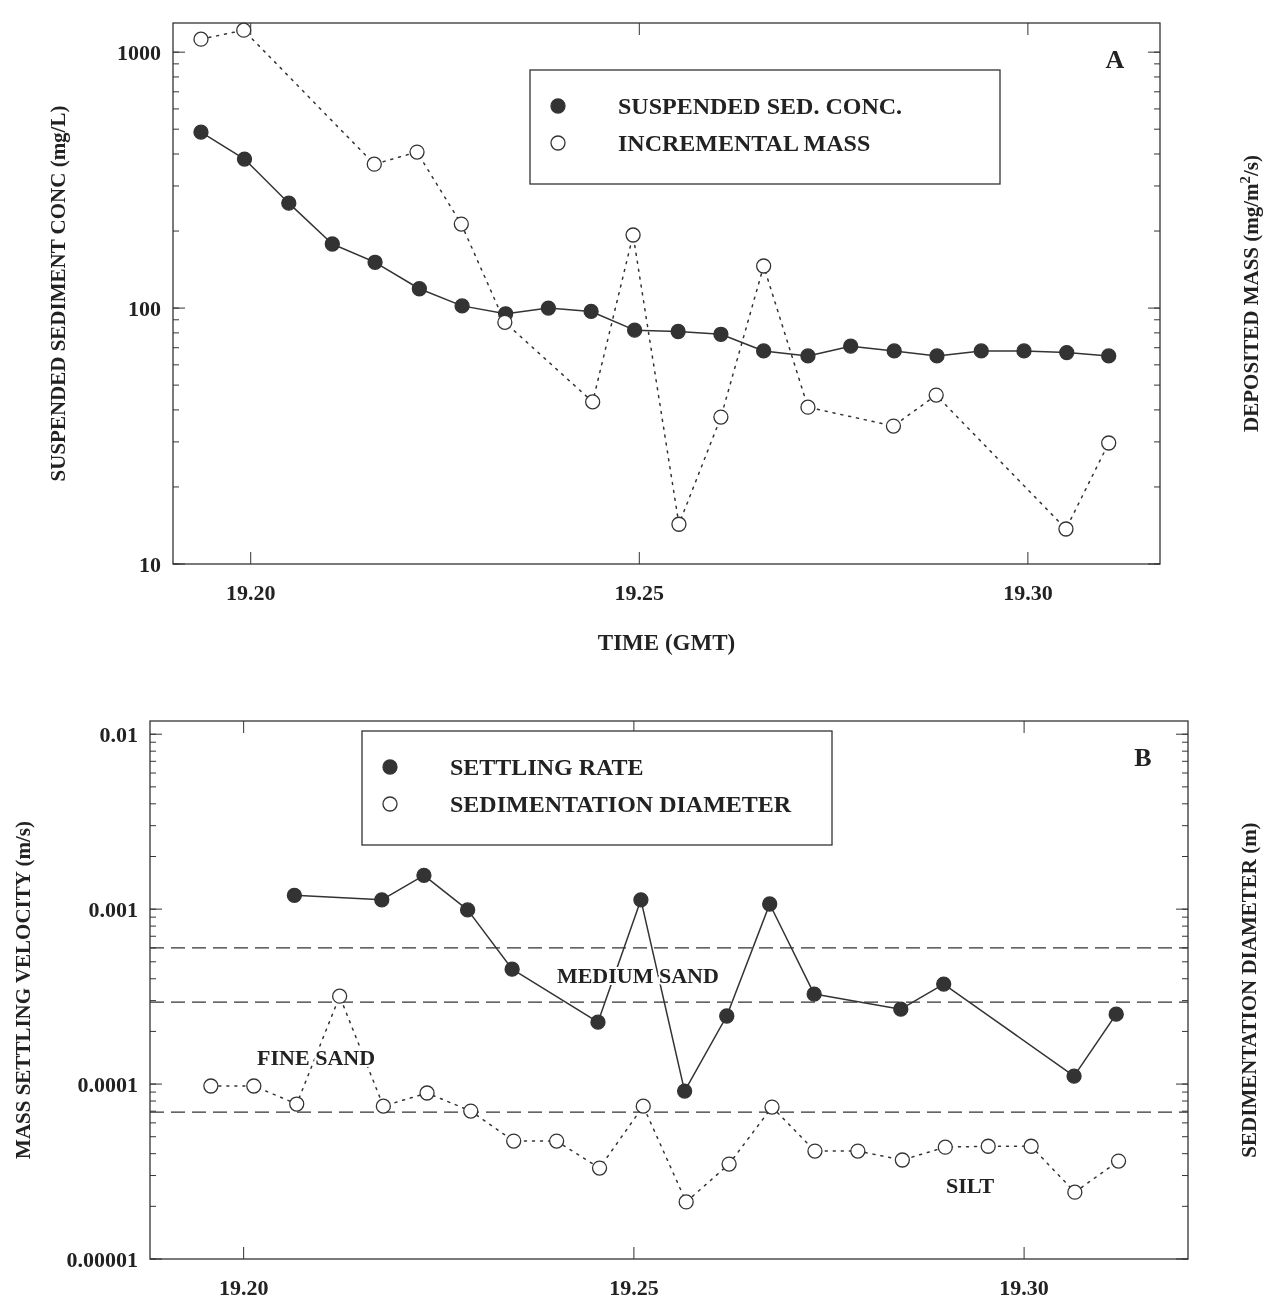 The image size is (1273, 1299). Describe the element at coordinates (547, 767) in the screenshot. I see `legend-label: SETTLING RATE` at that location.